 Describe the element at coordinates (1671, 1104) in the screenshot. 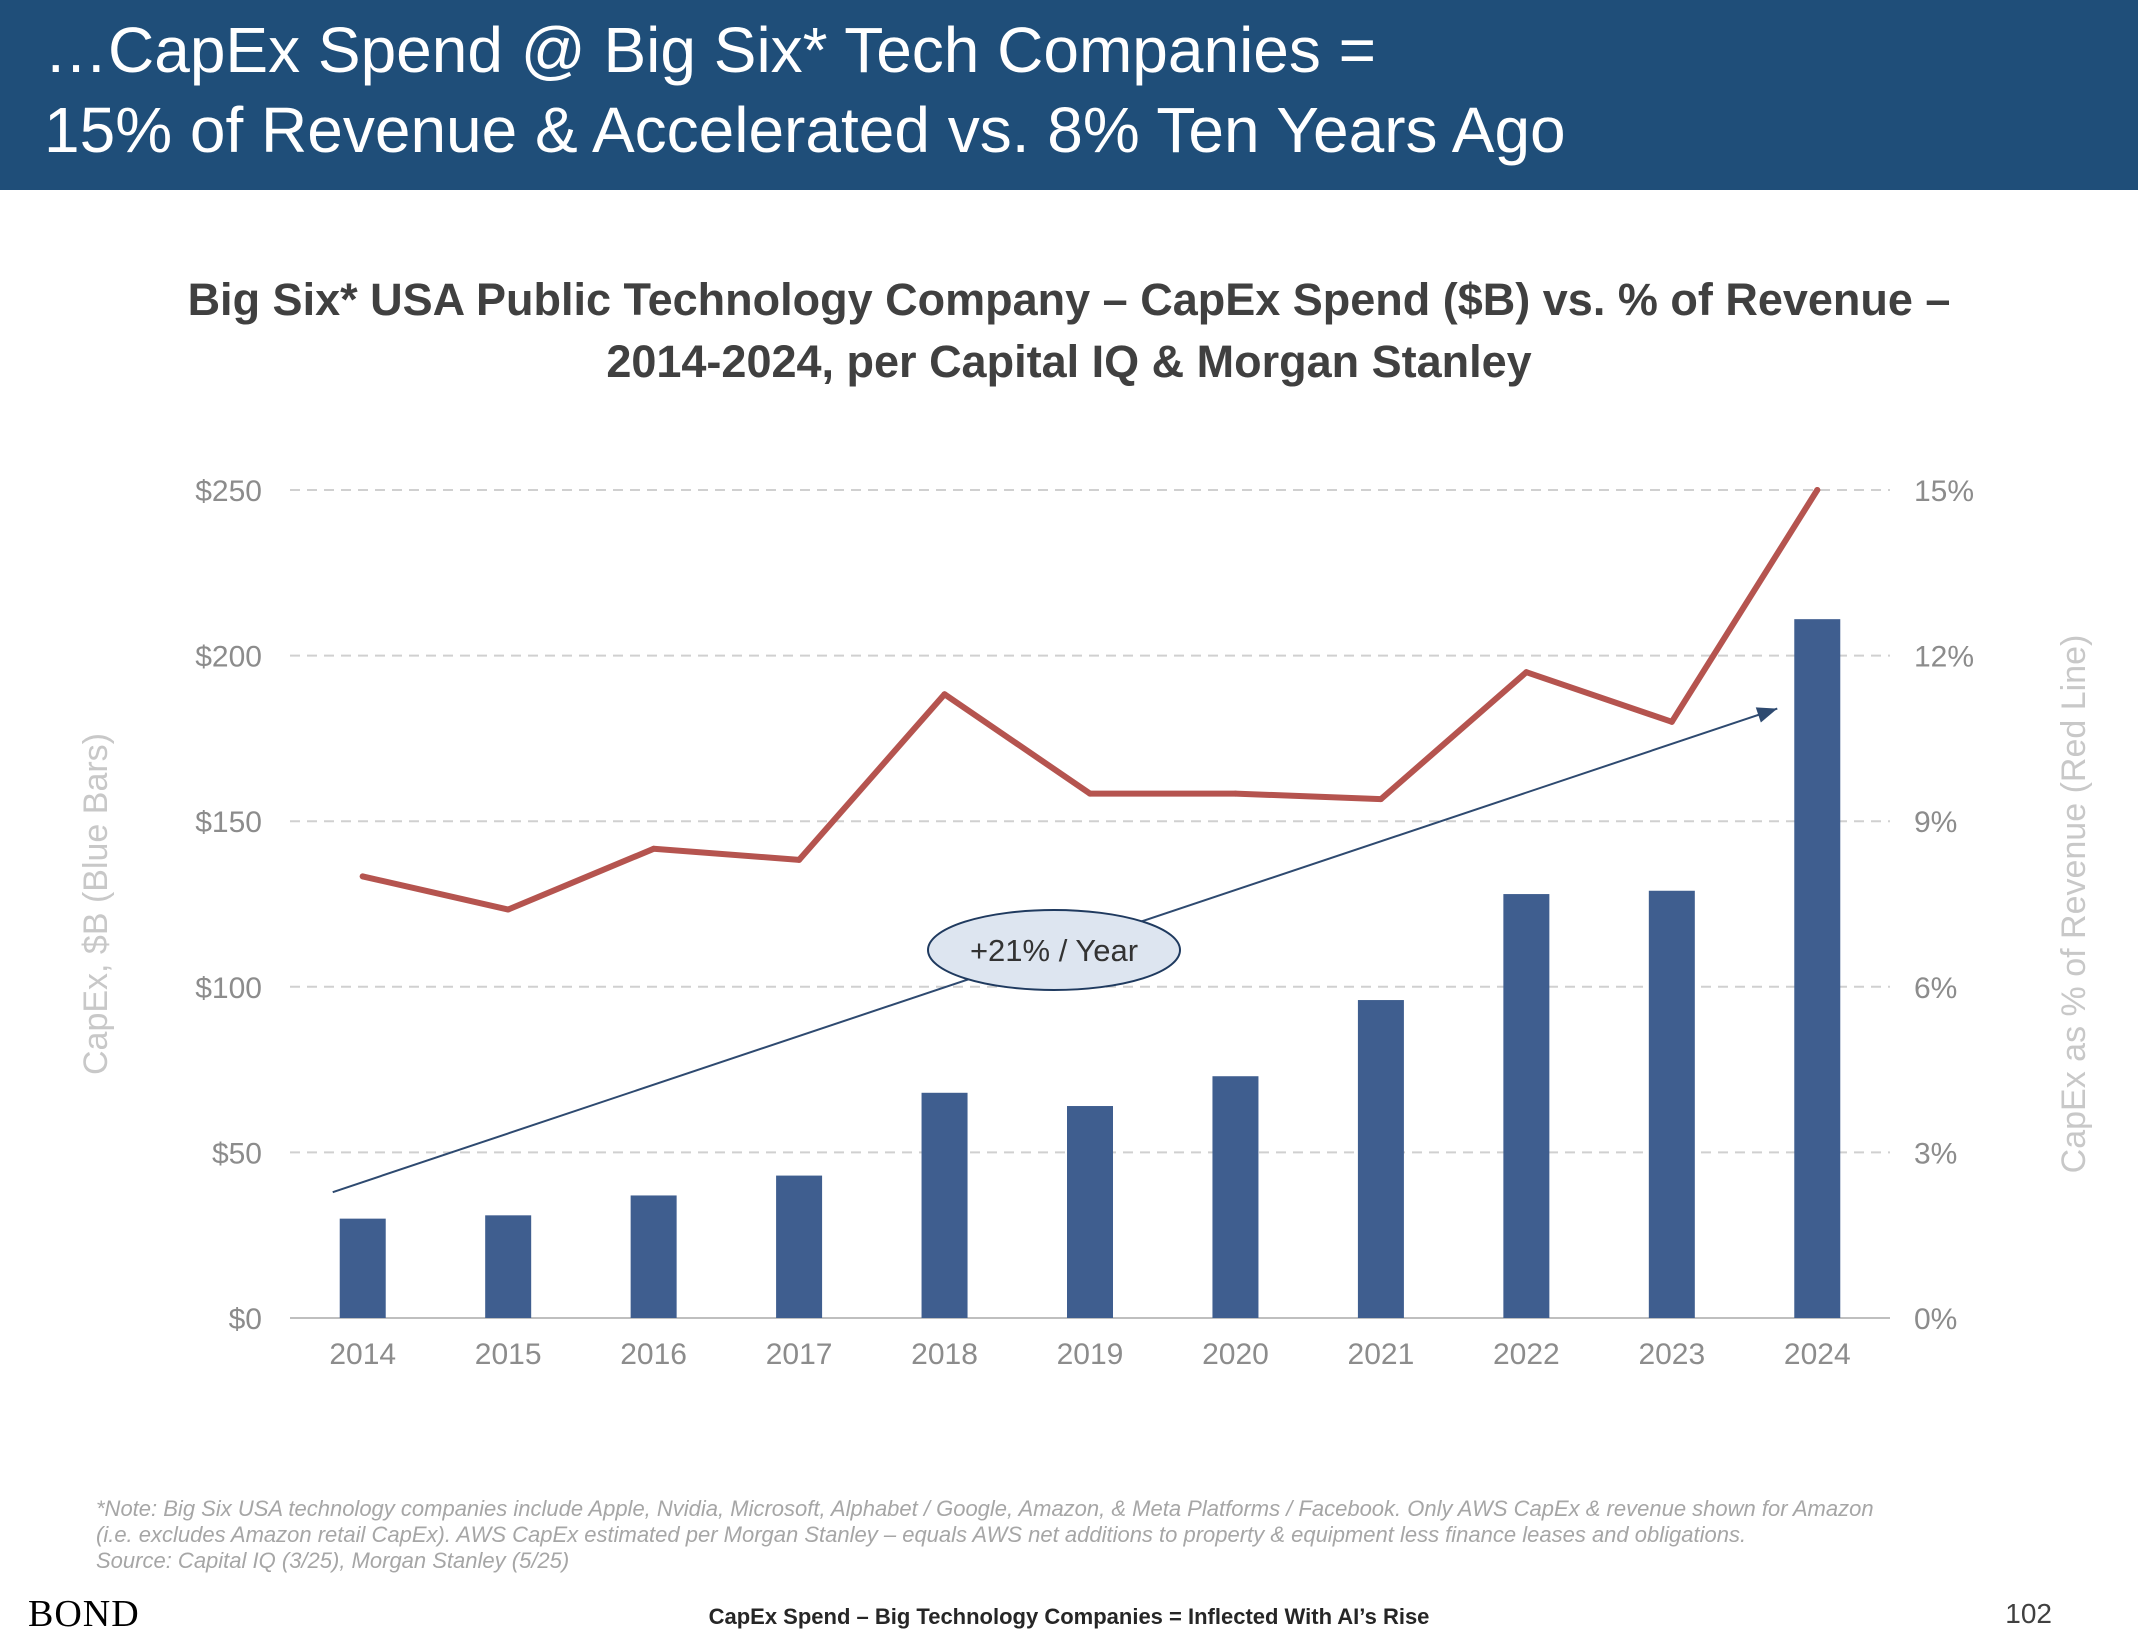

I see `capex-bar-2023` at that location.